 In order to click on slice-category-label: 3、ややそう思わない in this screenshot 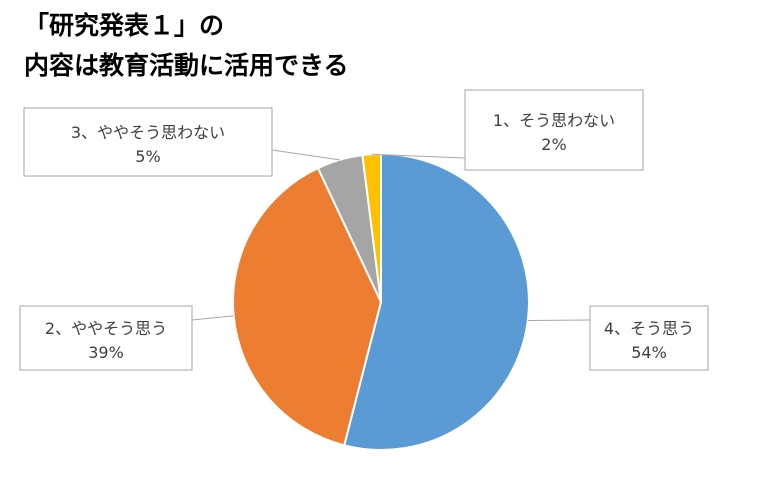, I will do `click(148, 132)`.